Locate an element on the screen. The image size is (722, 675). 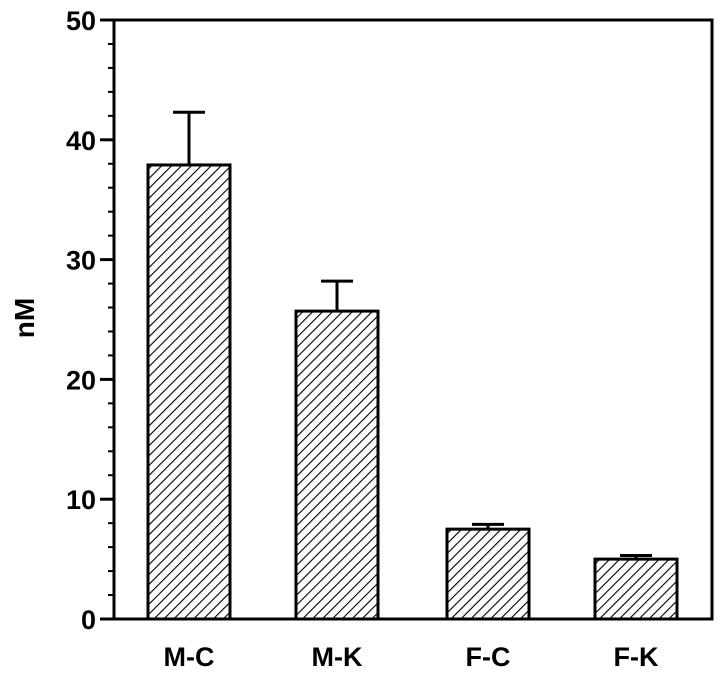
x-tick-label-F-C: F-C is located at coordinates (488, 657).